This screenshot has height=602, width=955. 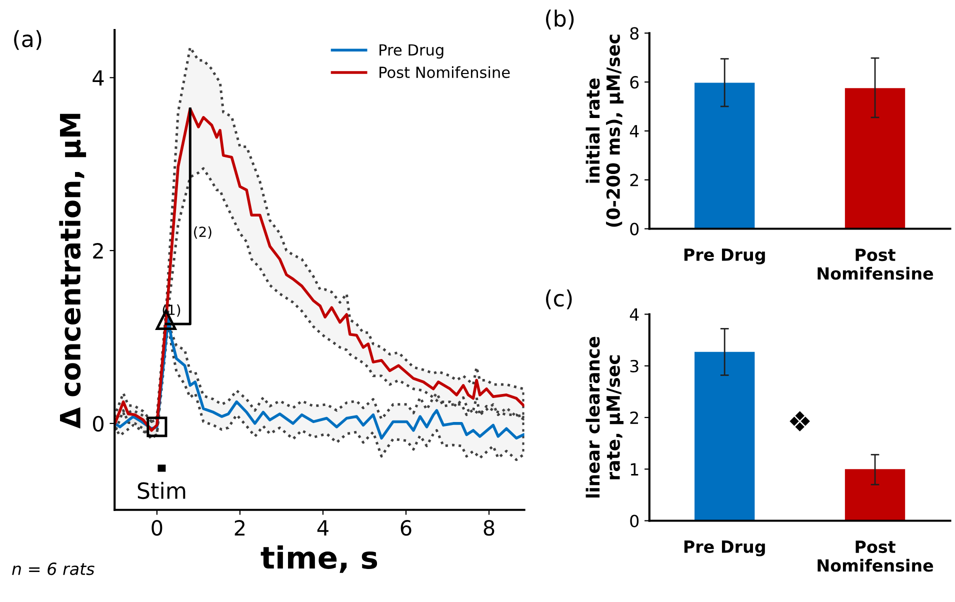 I want to click on y-axis-title: initial rate (0-200 ms), μM/sec, so click(x=605, y=130).